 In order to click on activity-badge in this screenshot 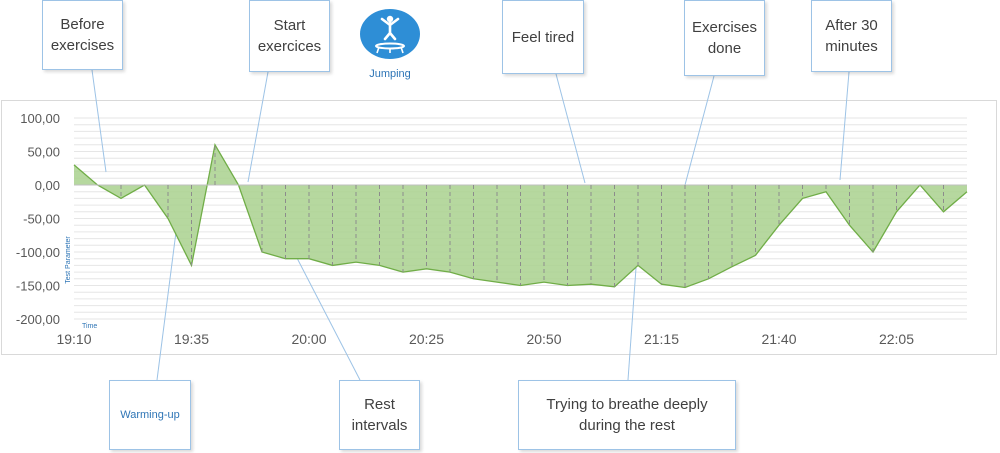, I will do `click(390, 34)`.